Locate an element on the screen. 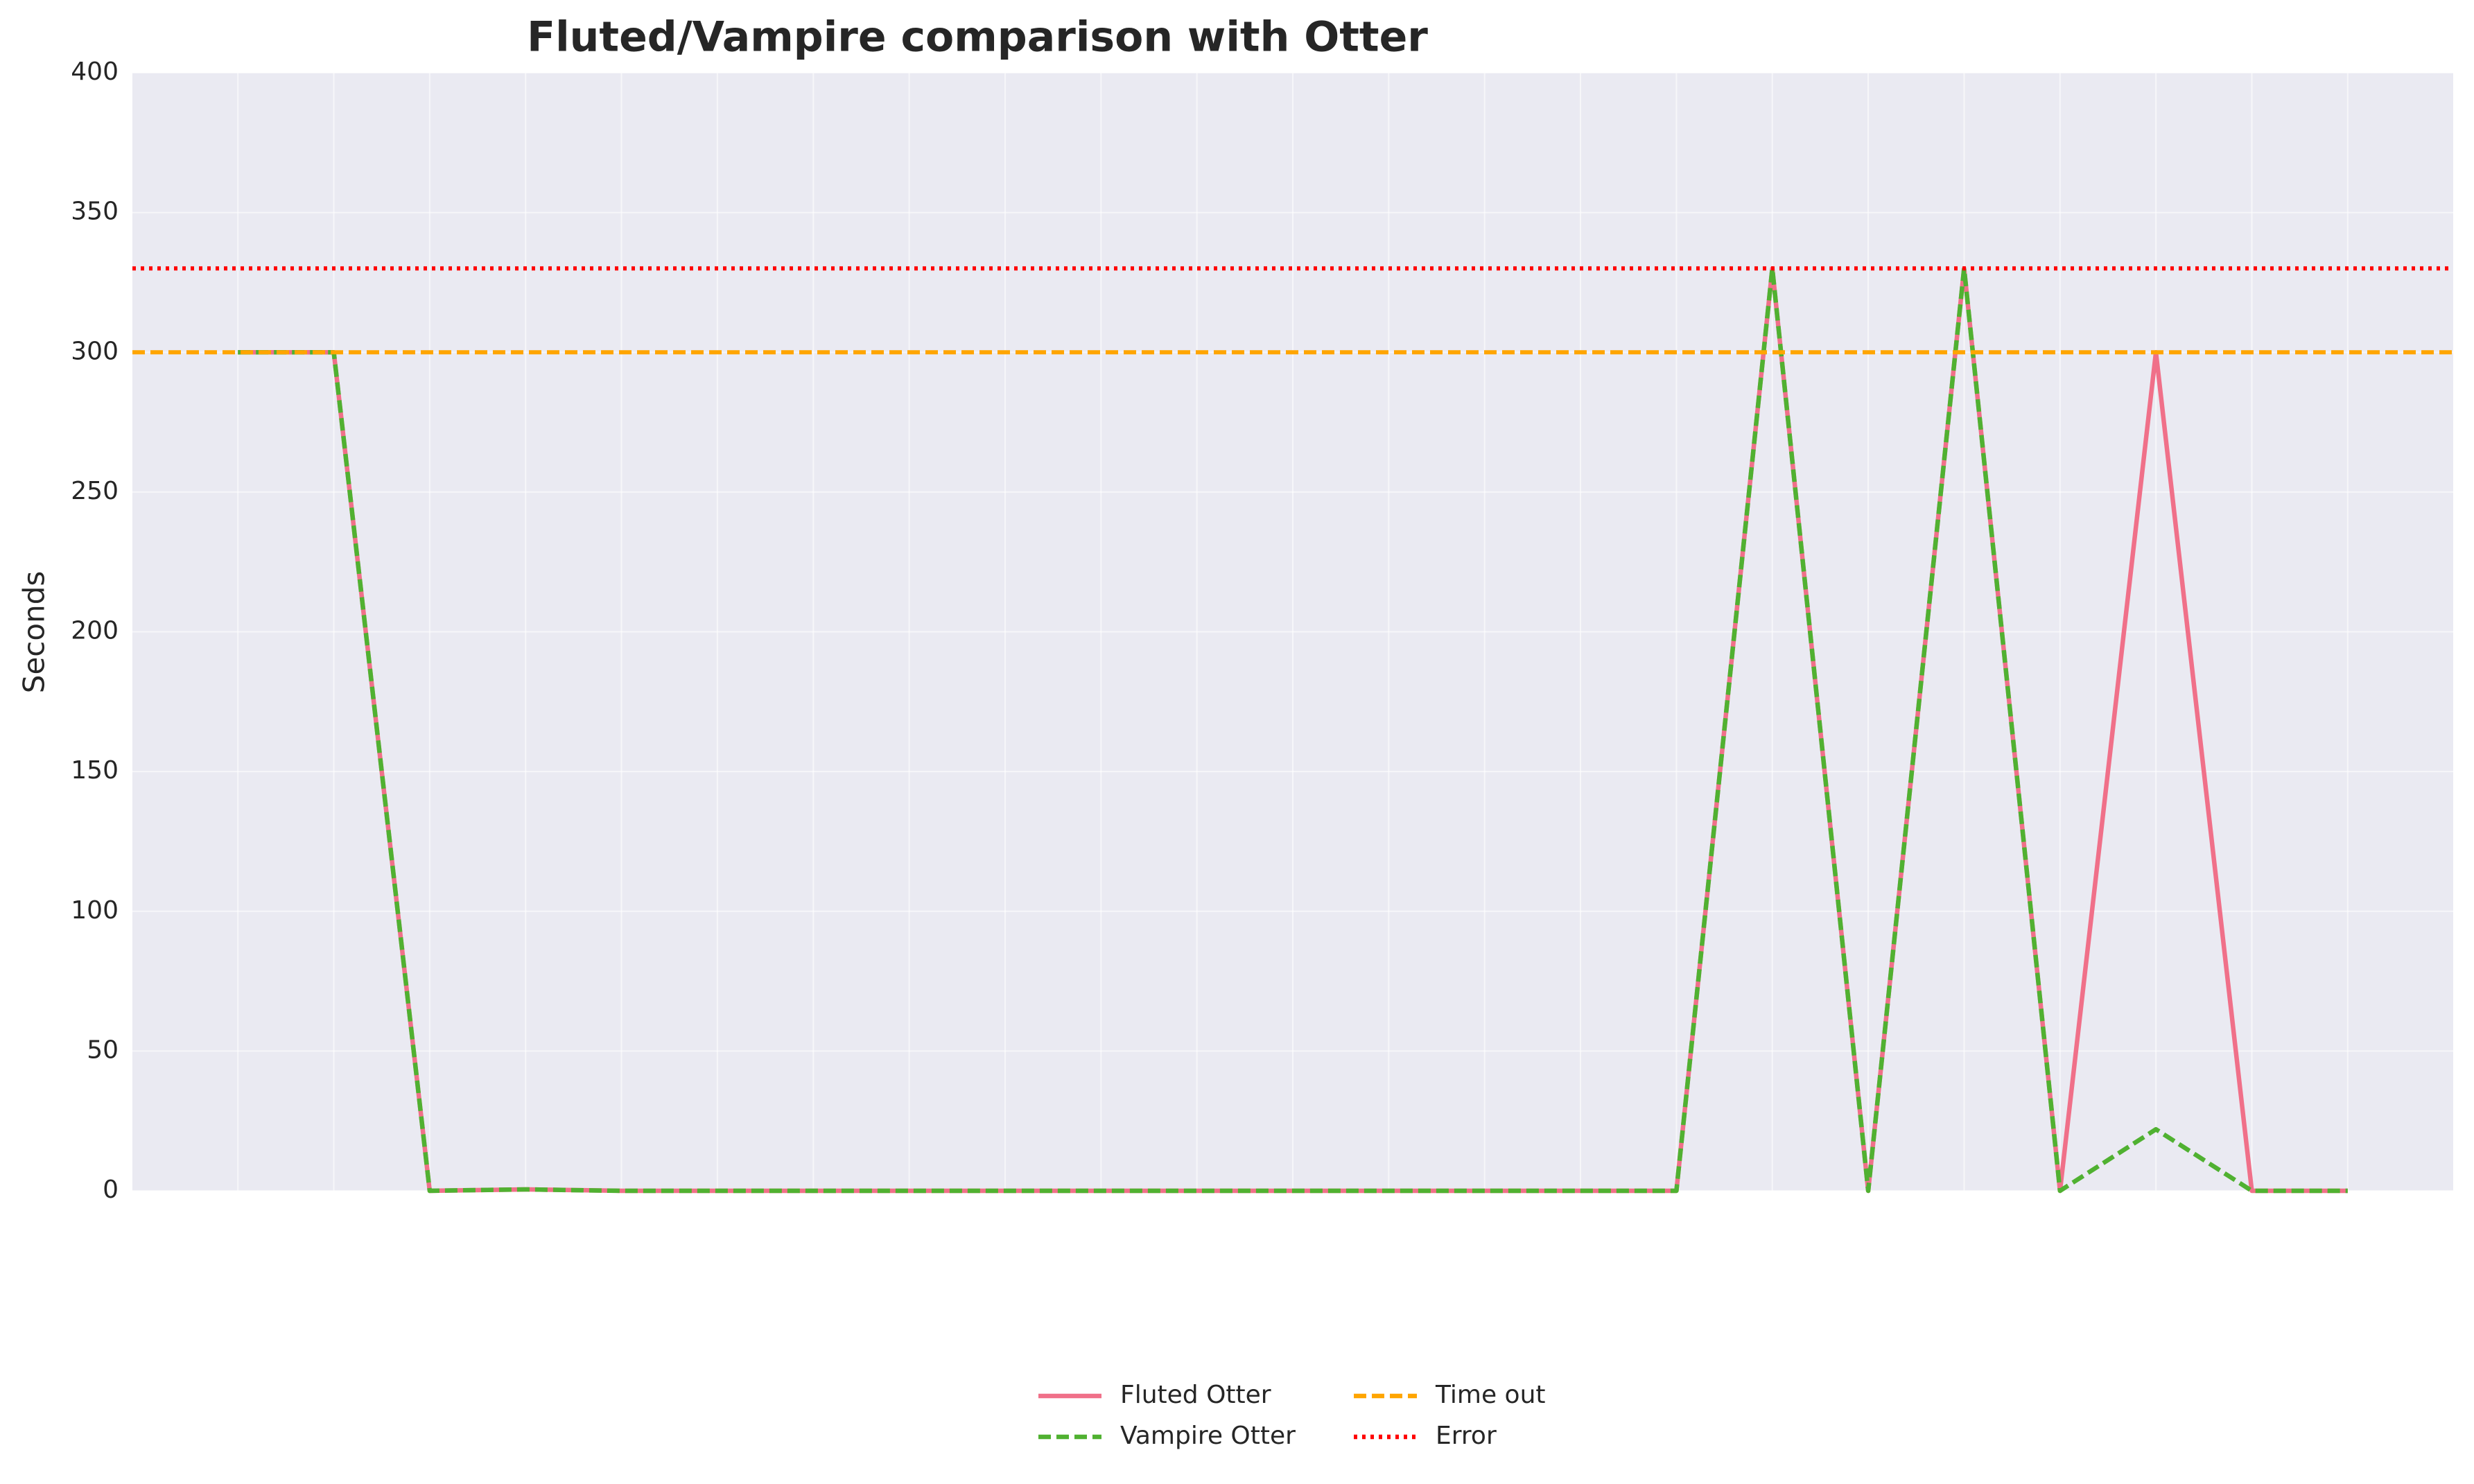 The width and height of the screenshot is (2474, 1484). y-tick-label: 250 is located at coordinates (95, 491).